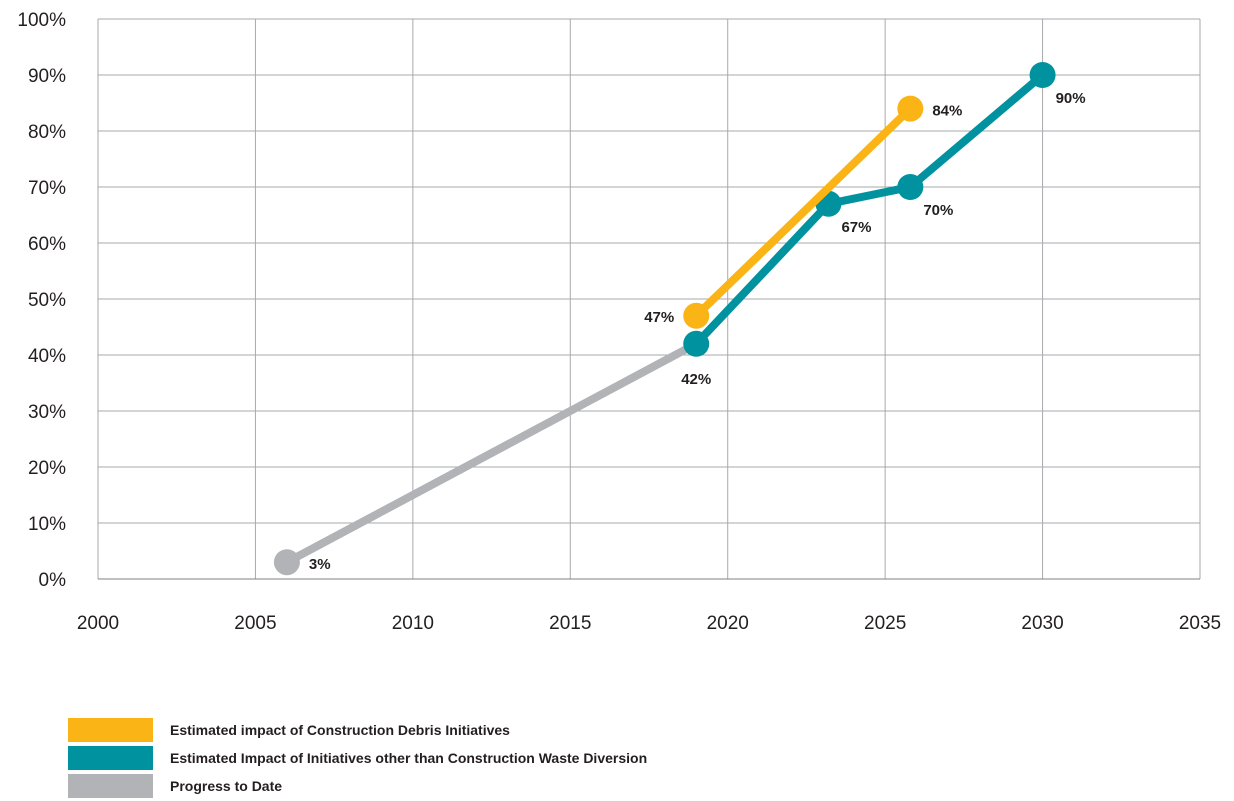 The height and width of the screenshot is (801, 1234). What do you see at coordinates (413, 623) in the screenshot?
I see `x-tick-label: 2010` at bounding box center [413, 623].